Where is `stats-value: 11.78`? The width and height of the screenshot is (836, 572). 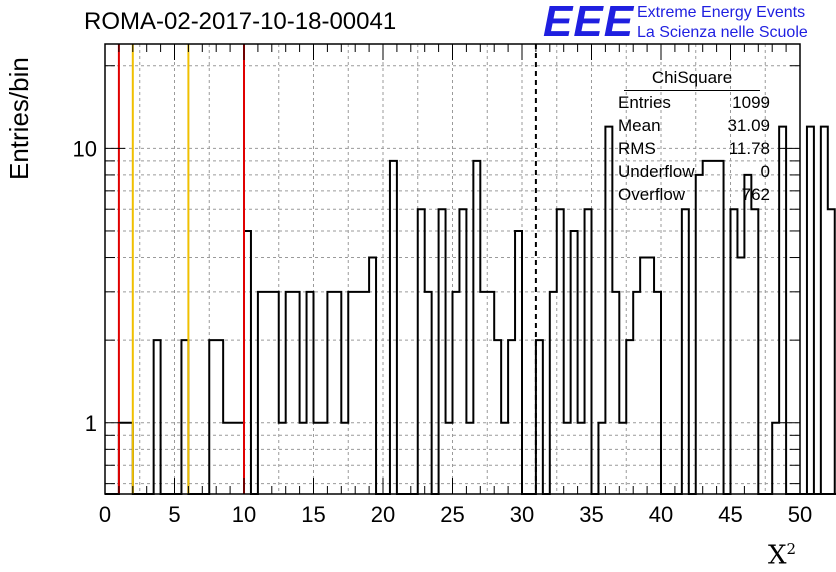
stats-value: 11.78 is located at coordinates (749, 148).